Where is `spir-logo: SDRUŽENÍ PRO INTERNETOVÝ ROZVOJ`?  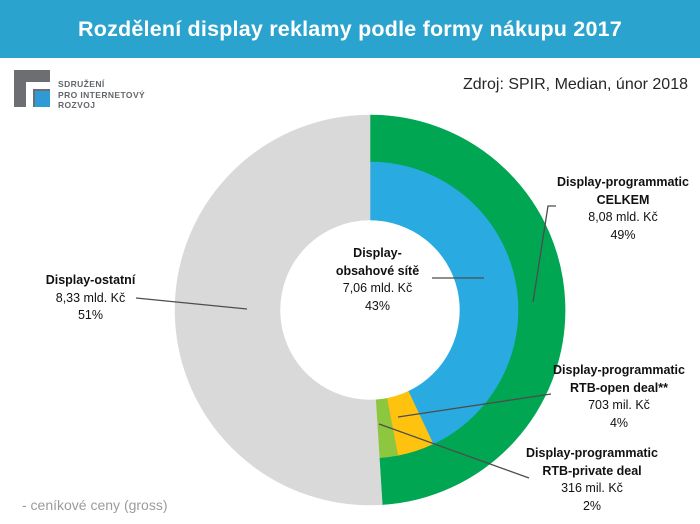 spir-logo: SDRUŽENÍ PRO INTERNETOVÝ ROZVOJ is located at coordinates (79, 90).